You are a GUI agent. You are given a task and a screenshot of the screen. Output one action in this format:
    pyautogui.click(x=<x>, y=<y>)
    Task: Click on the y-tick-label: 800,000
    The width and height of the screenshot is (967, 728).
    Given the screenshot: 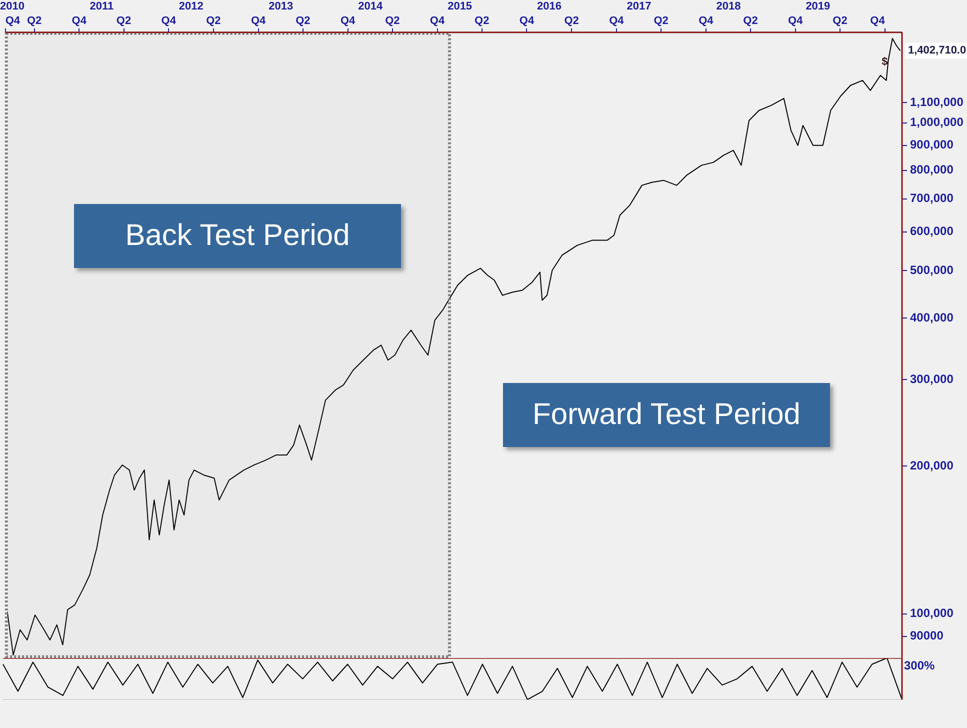 What is the action you would take?
    pyautogui.click(x=932, y=169)
    